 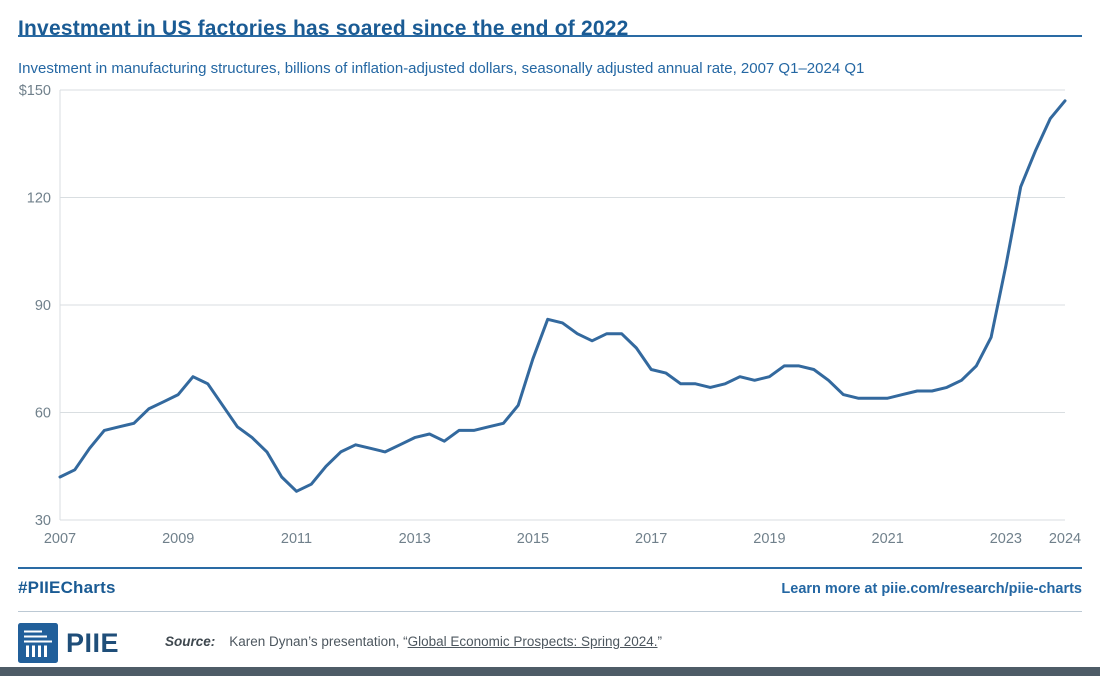 What do you see at coordinates (38, 643) in the screenshot?
I see `piie-logo-icon` at bounding box center [38, 643].